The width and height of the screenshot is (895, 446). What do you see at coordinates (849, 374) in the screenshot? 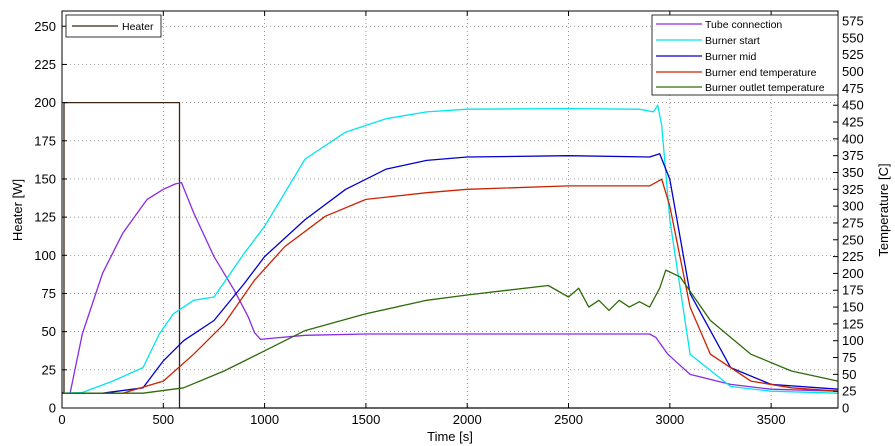
I see `y-right-tick-label: 50` at bounding box center [849, 374].